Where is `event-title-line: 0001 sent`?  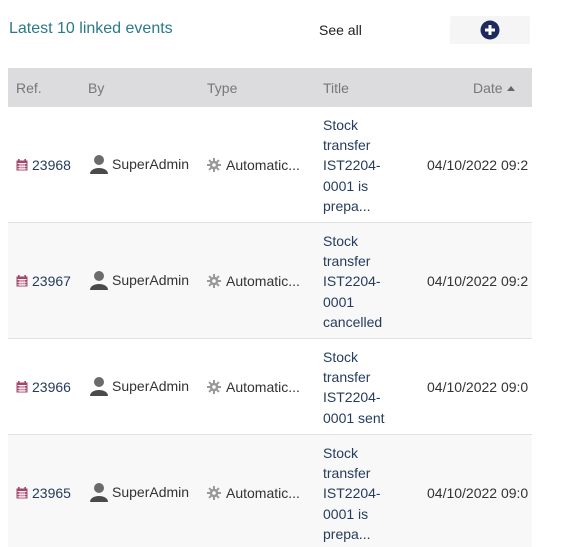
event-title-line: 0001 sent is located at coordinates (354, 417).